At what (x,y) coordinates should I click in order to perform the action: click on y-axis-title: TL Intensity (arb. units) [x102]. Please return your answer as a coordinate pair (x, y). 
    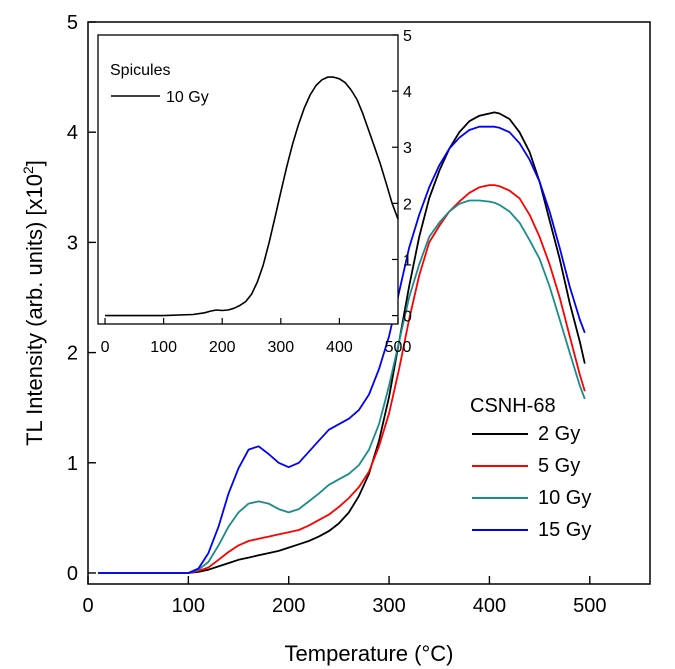
    Looking at the image, I should click on (33, 303).